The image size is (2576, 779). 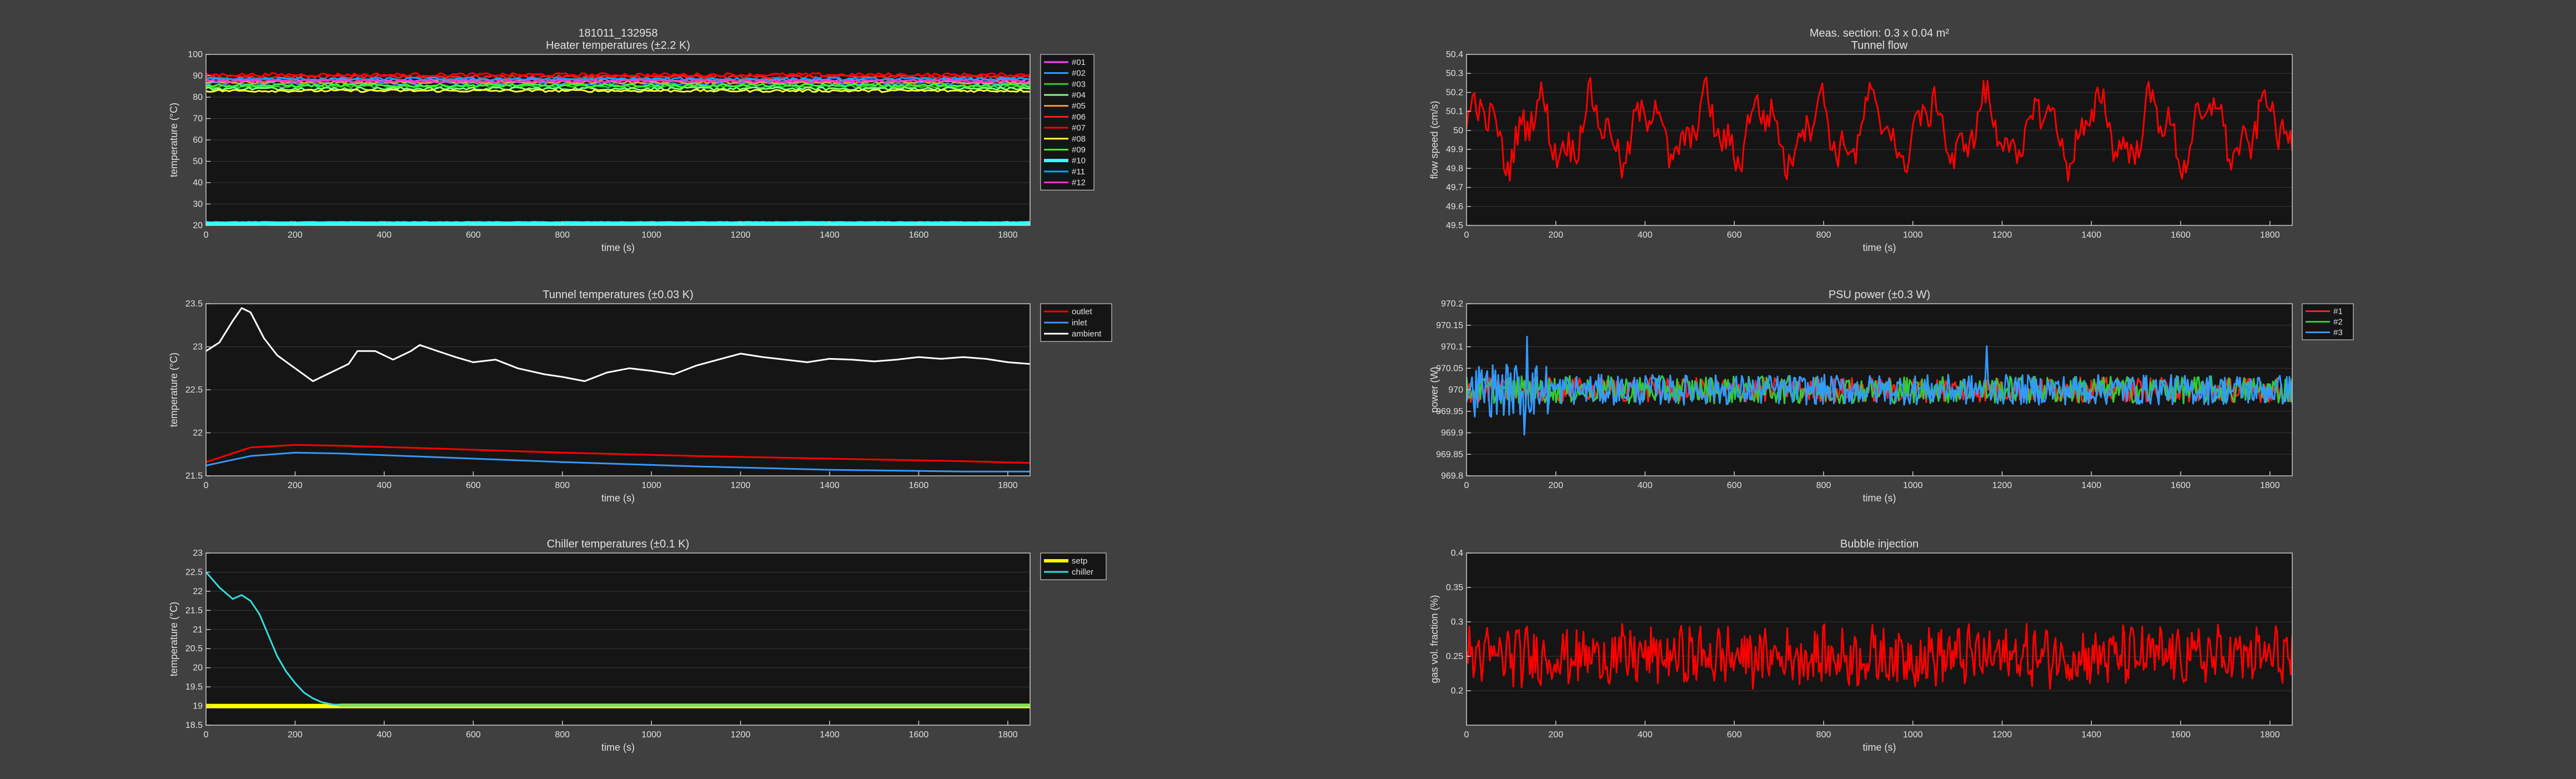 I want to click on y-tick-label: 22.5, so click(x=194, y=390).